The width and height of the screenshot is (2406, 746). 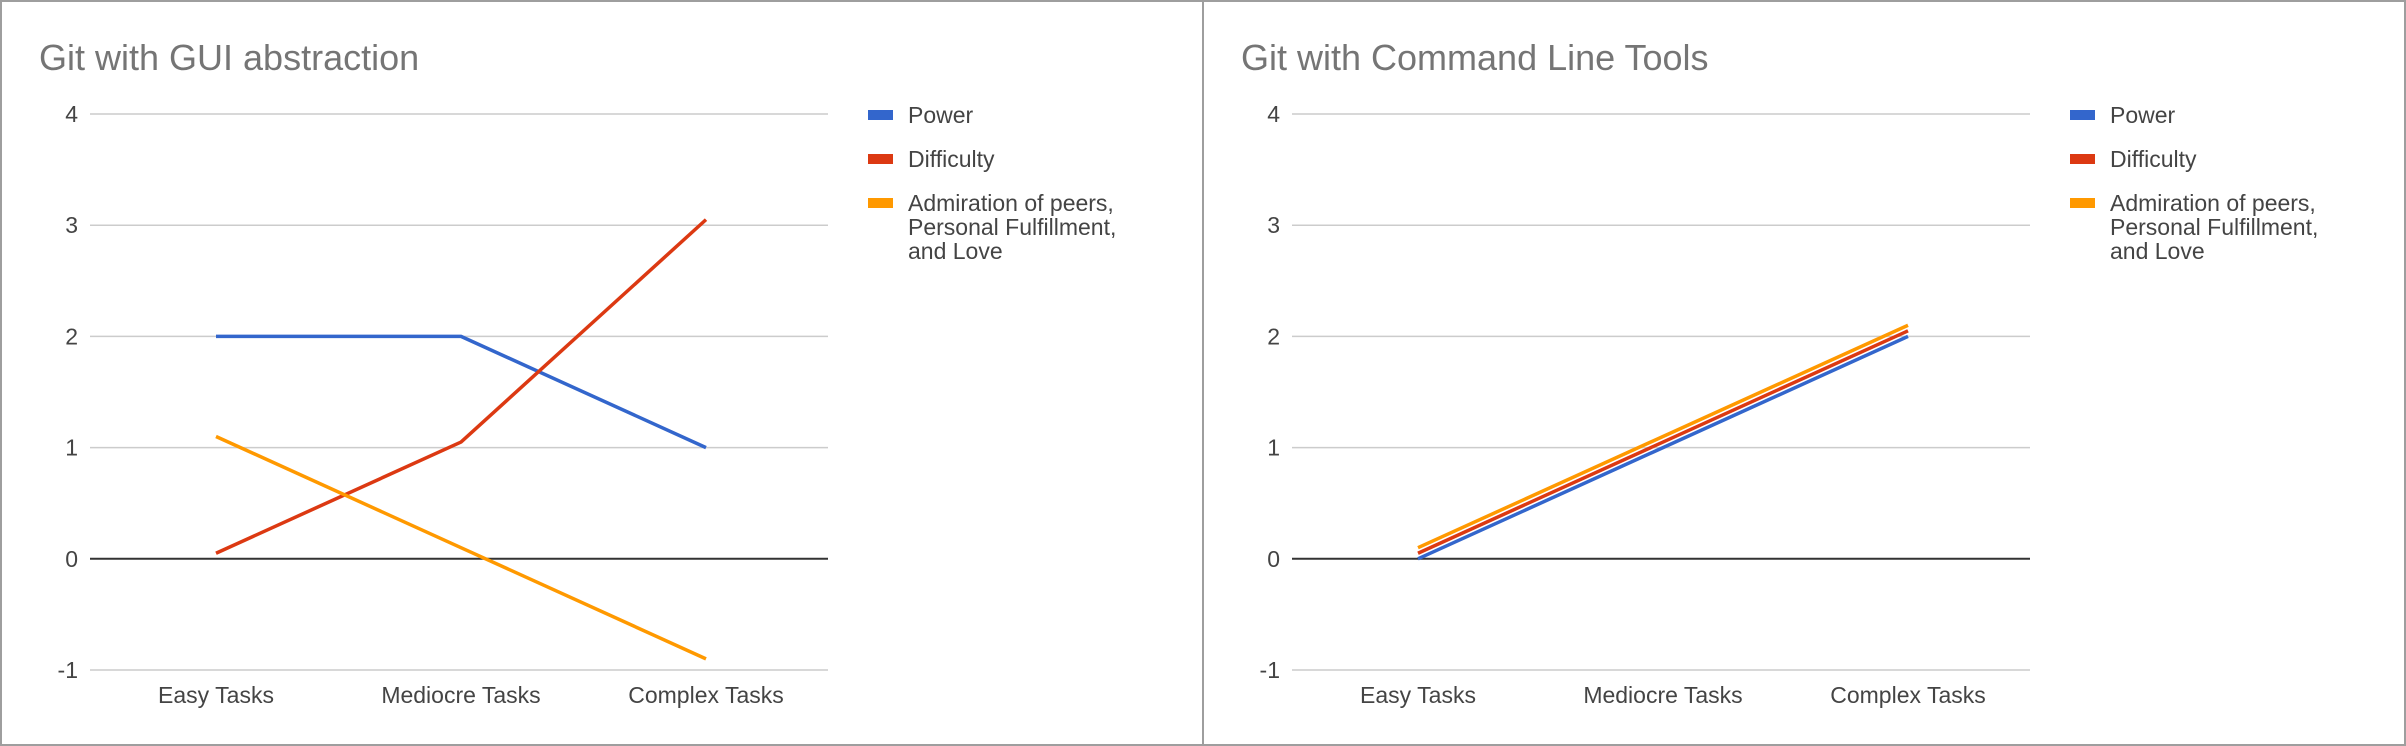 What do you see at coordinates (229, 57) in the screenshot?
I see `chart-title: Git with GUI abstraction` at bounding box center [229, 57].